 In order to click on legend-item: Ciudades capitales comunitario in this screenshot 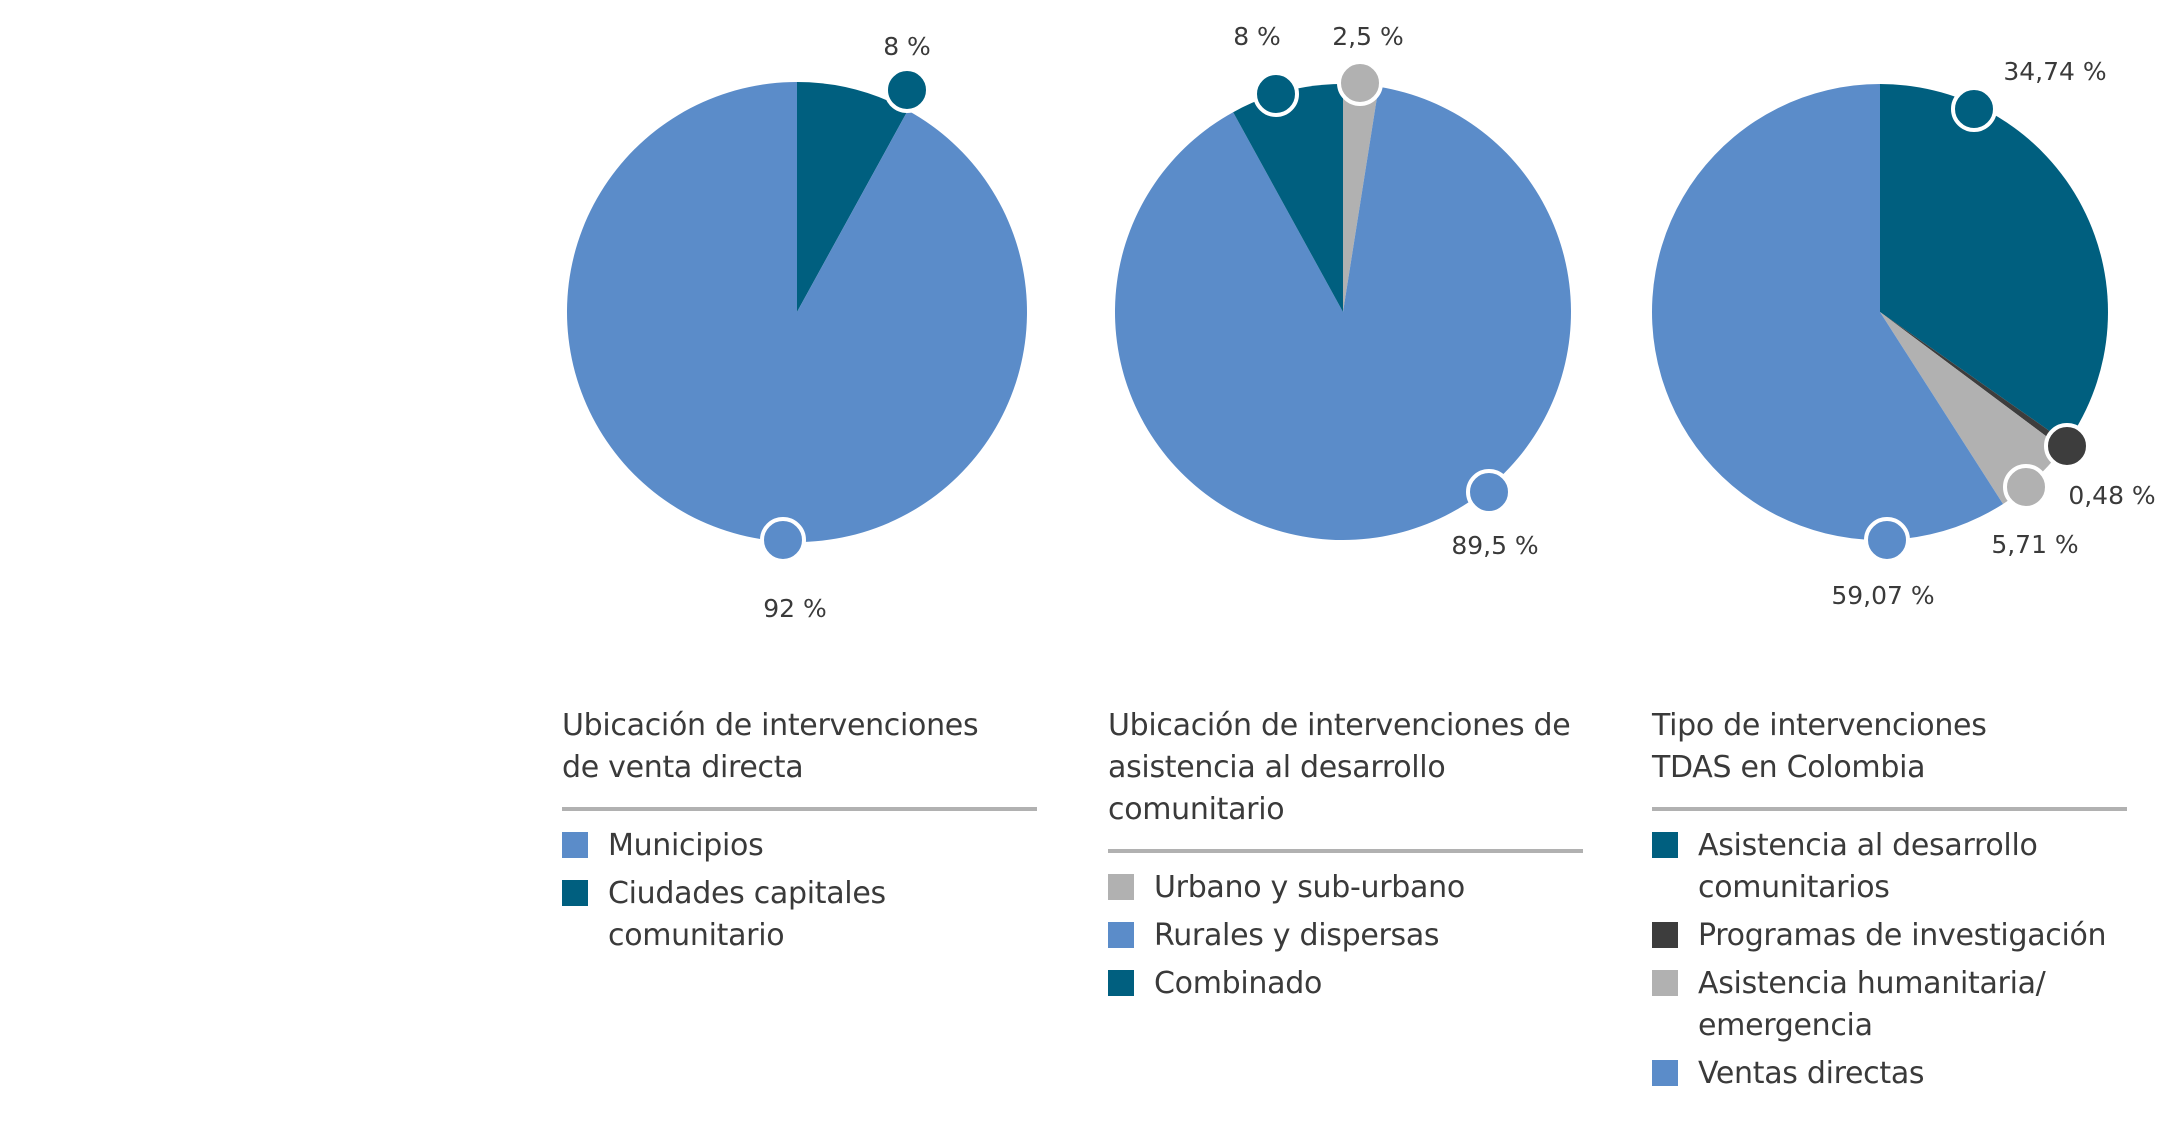, I will do `click(799, 915)`.